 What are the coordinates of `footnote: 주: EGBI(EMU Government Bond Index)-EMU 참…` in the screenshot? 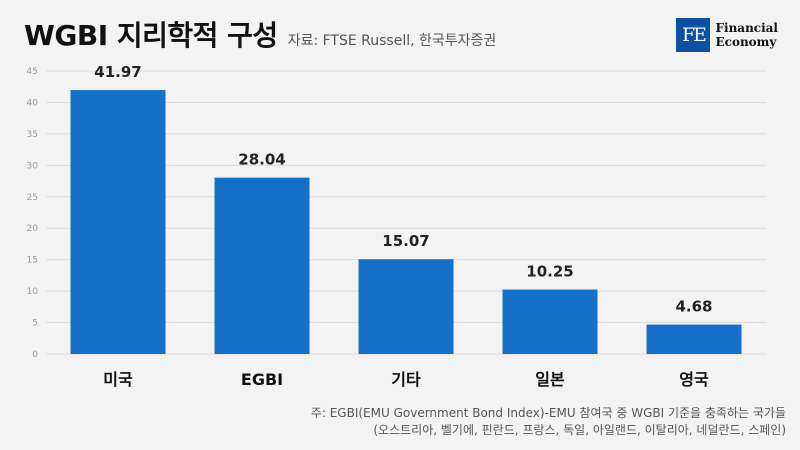 It's located at (548, 422).